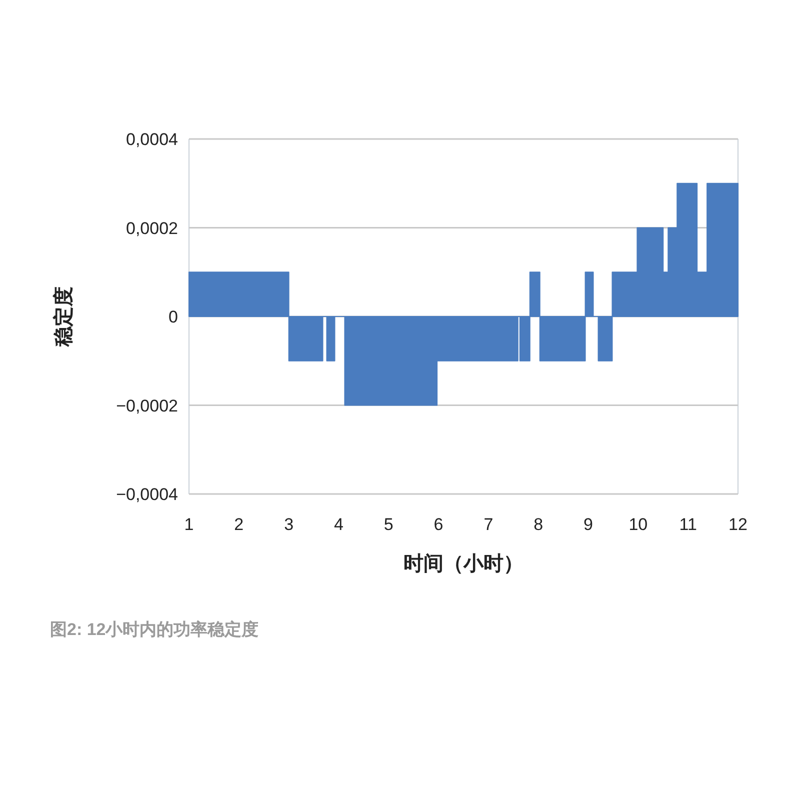  What do you see at coordinates (152, 228) in the screenshot?
I see `y-tick-label: 0,0002` at bounding box center [152, 228].